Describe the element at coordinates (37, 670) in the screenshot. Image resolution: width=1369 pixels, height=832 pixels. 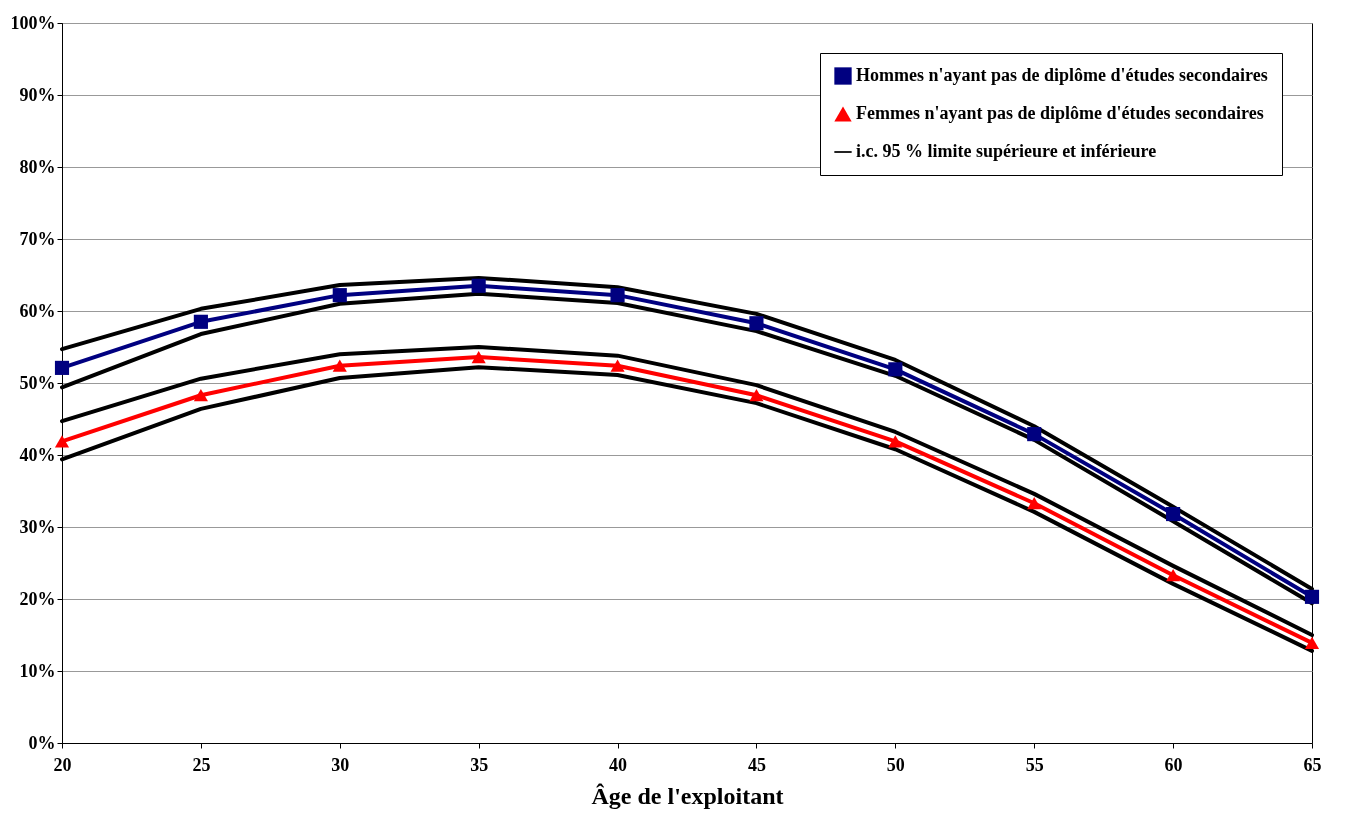
I see `y-tick-label: 10%` at that location.